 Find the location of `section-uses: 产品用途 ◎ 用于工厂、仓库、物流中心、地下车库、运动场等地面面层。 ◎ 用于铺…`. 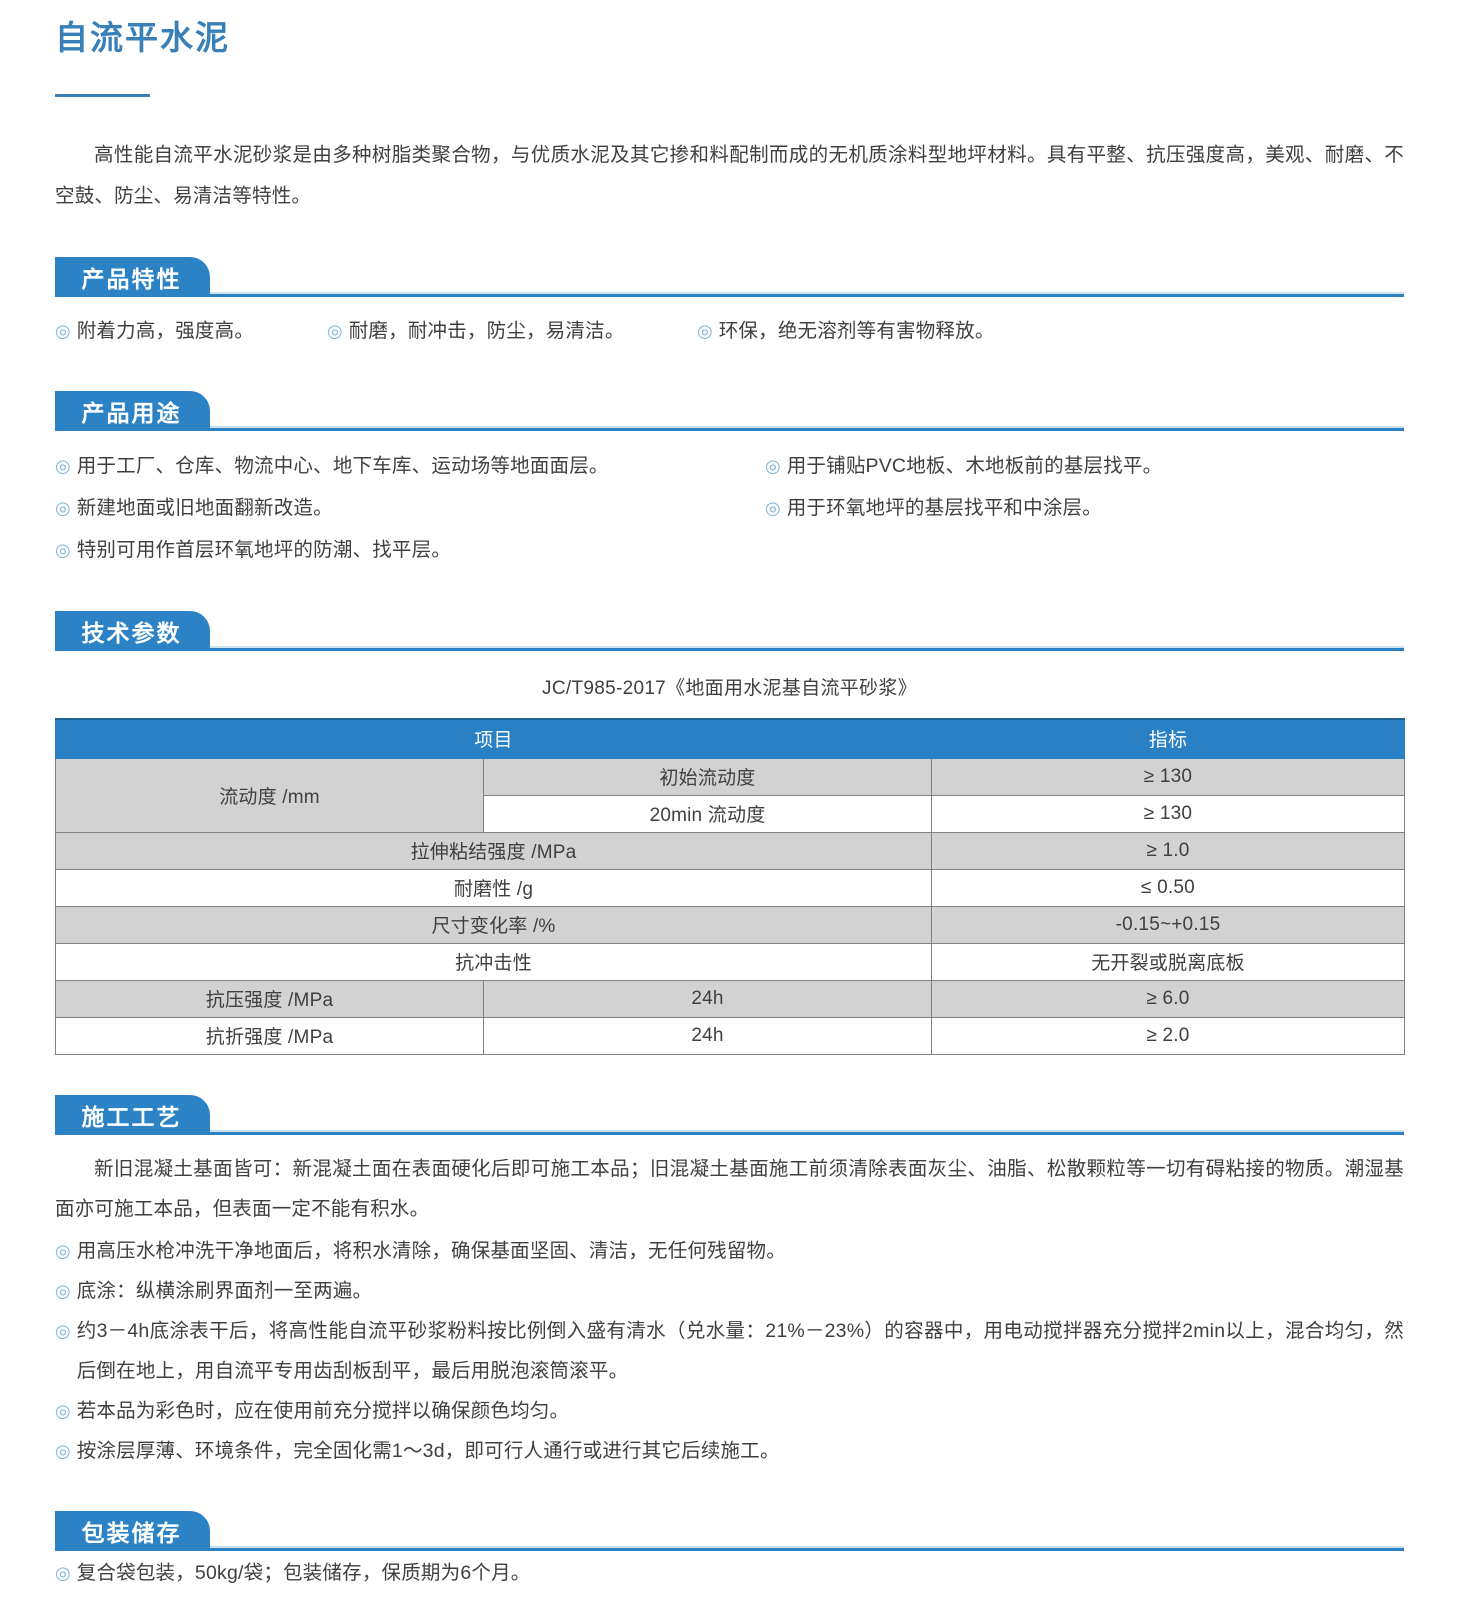

section-uses: 产品用途 ◎ 用于工厂、仓库、物流中心、地下车库、运动场等地面面层。 ◎ 用于铺… is located at coordinates (729, 480).